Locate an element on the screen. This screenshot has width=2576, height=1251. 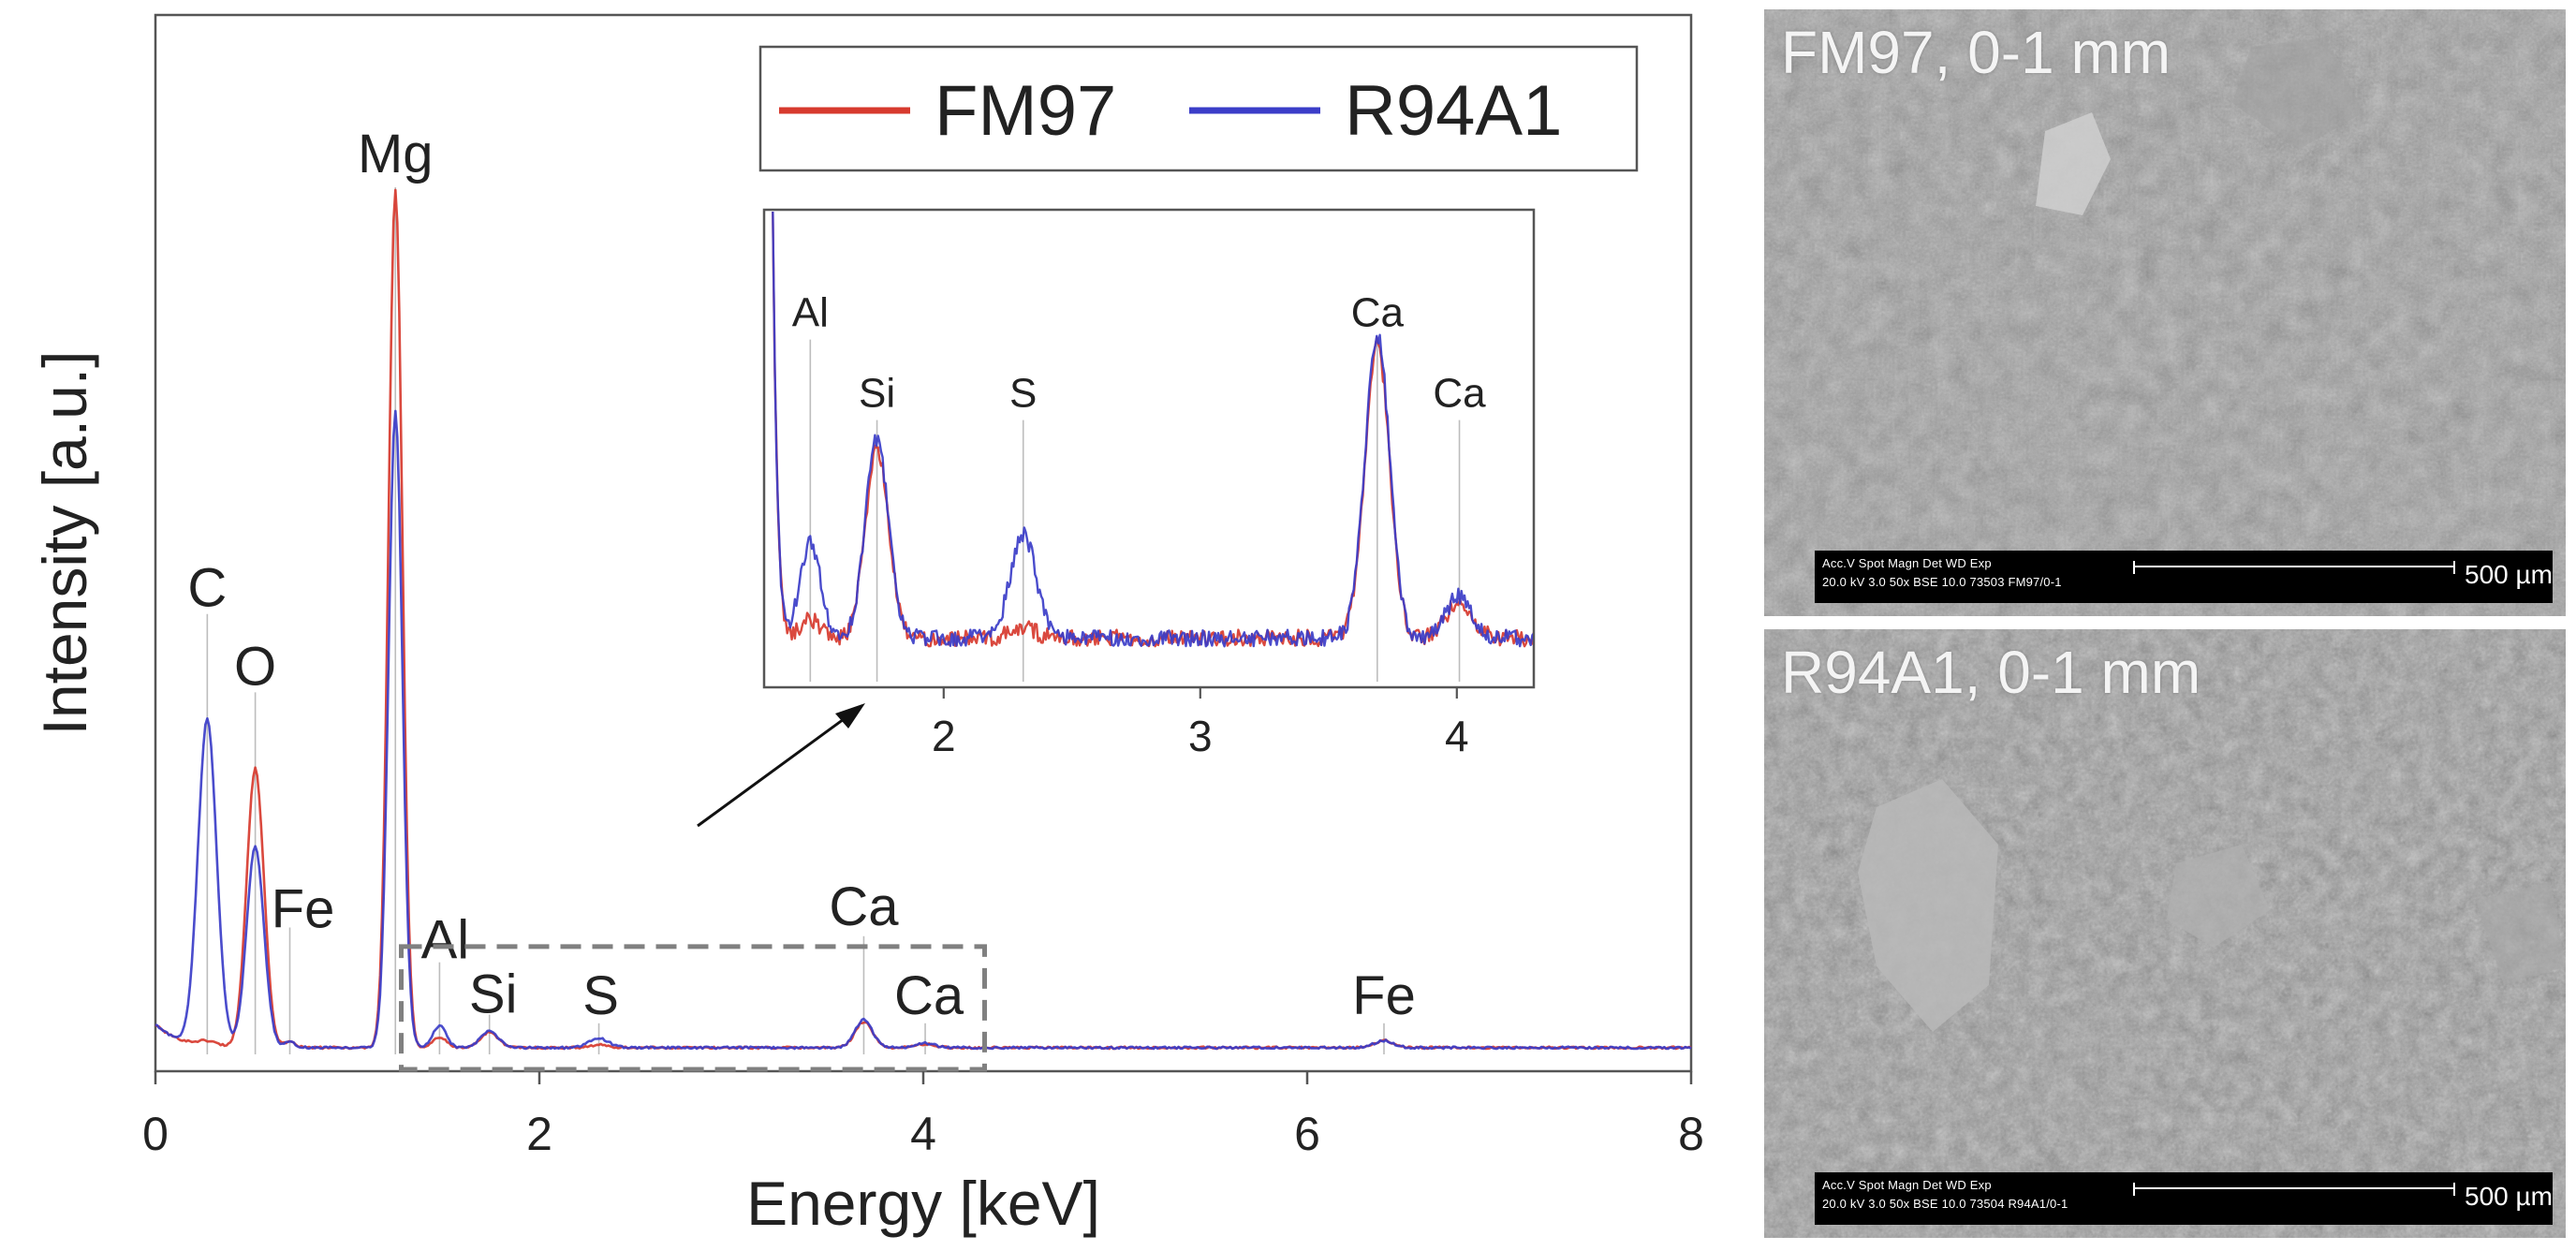
zoom-arrow-line is located at coordinates (776, 769).